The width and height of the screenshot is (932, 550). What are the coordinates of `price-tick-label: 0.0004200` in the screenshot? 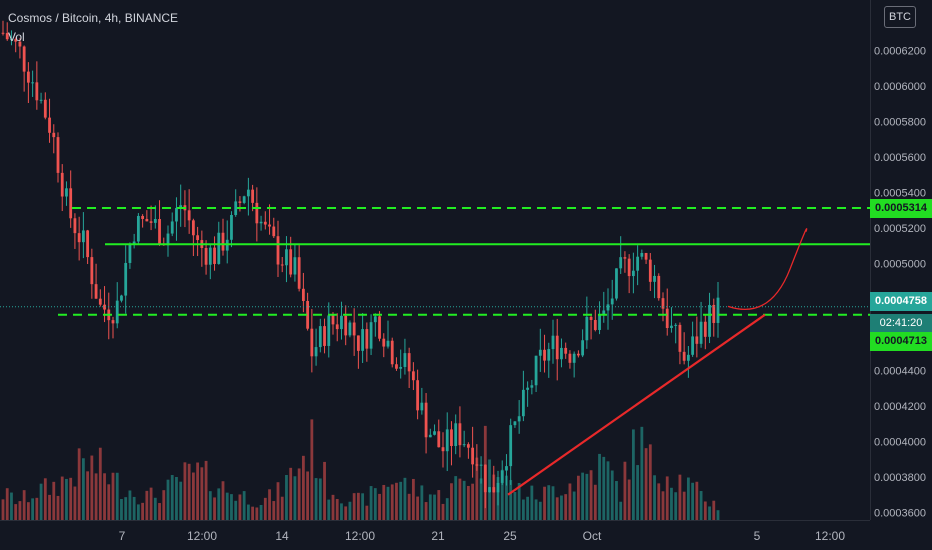 It's located at (900, 407).